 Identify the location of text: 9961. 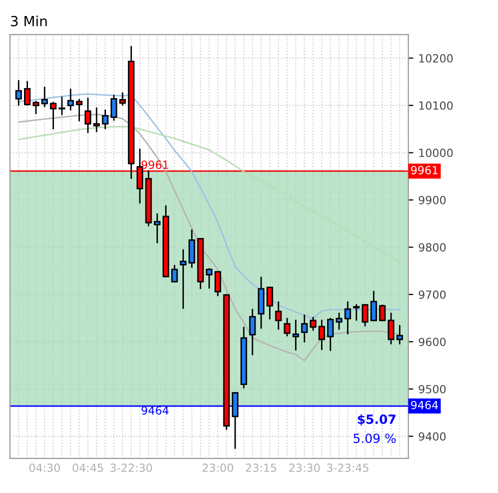
(424, 170).